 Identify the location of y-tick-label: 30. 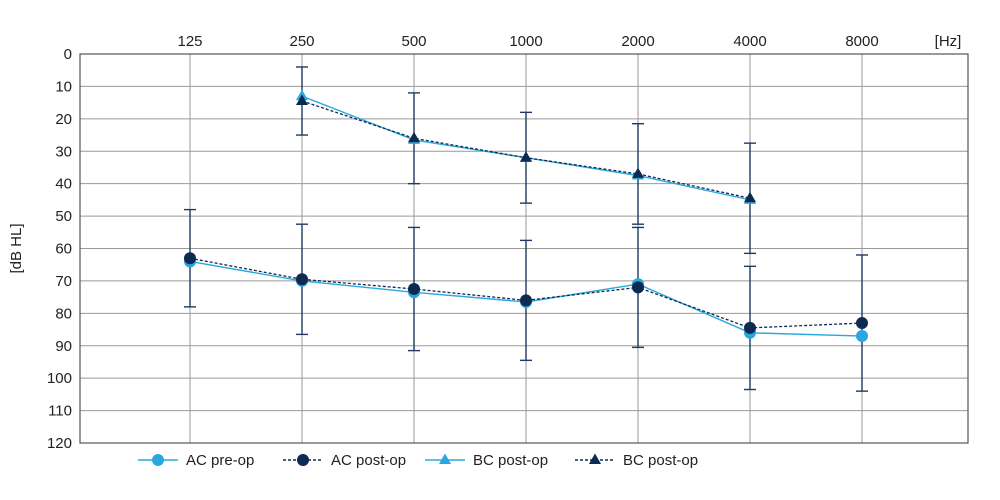
(63, 151).